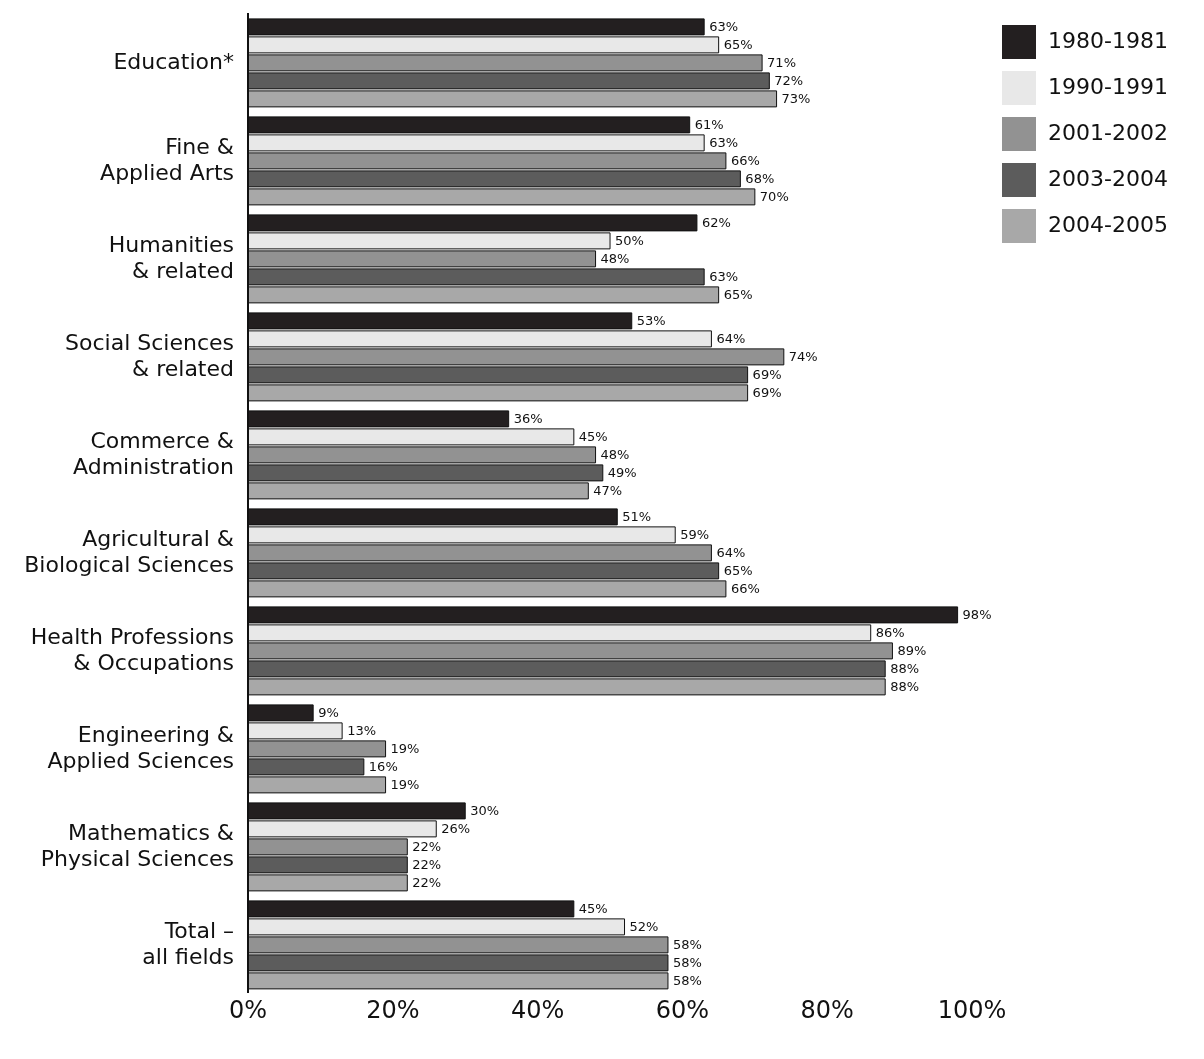  Describe the element at coordinates (890, 633) in the screenshot. I see `data-label: 86%` at that location.